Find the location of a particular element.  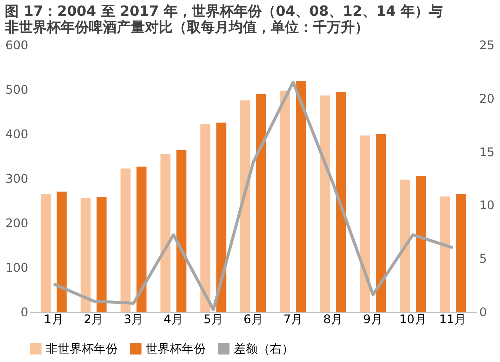

x-tick-label: 9月 is located at coordinates (373, 319).